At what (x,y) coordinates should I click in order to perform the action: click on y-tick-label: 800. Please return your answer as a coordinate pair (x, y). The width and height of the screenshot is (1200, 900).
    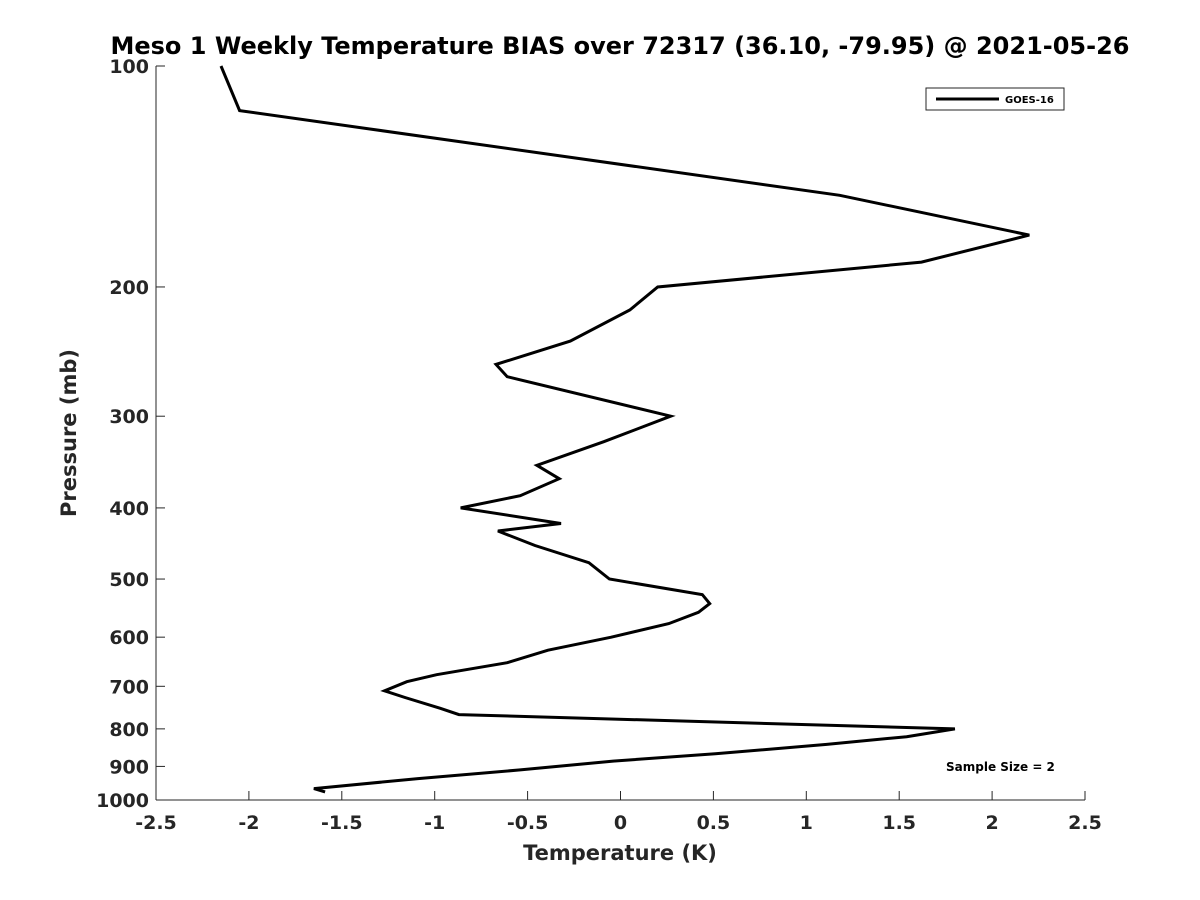
    Looking at the image, I should click on (129, 730).